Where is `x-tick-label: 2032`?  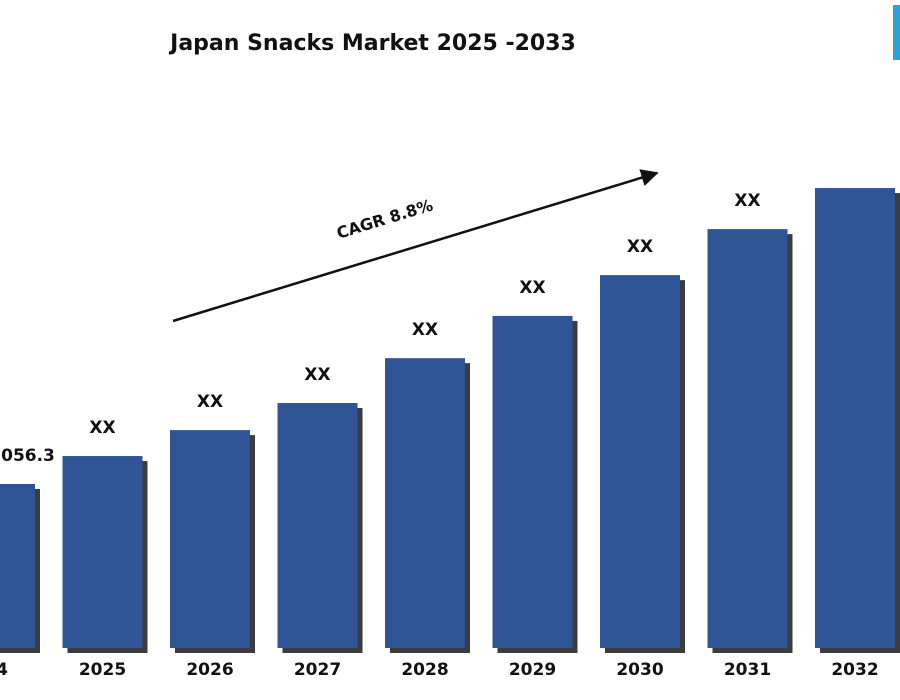
x-tick-label: 2032 is located at coordinates (854, 670).